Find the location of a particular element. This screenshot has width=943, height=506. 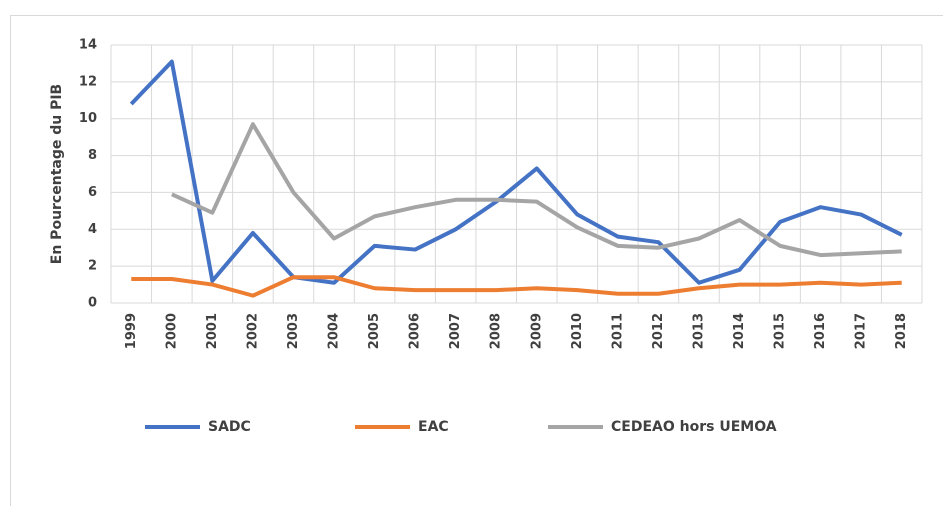

legend-label: CEDEAO hors UEMOA is located at coordinates (694, 427).